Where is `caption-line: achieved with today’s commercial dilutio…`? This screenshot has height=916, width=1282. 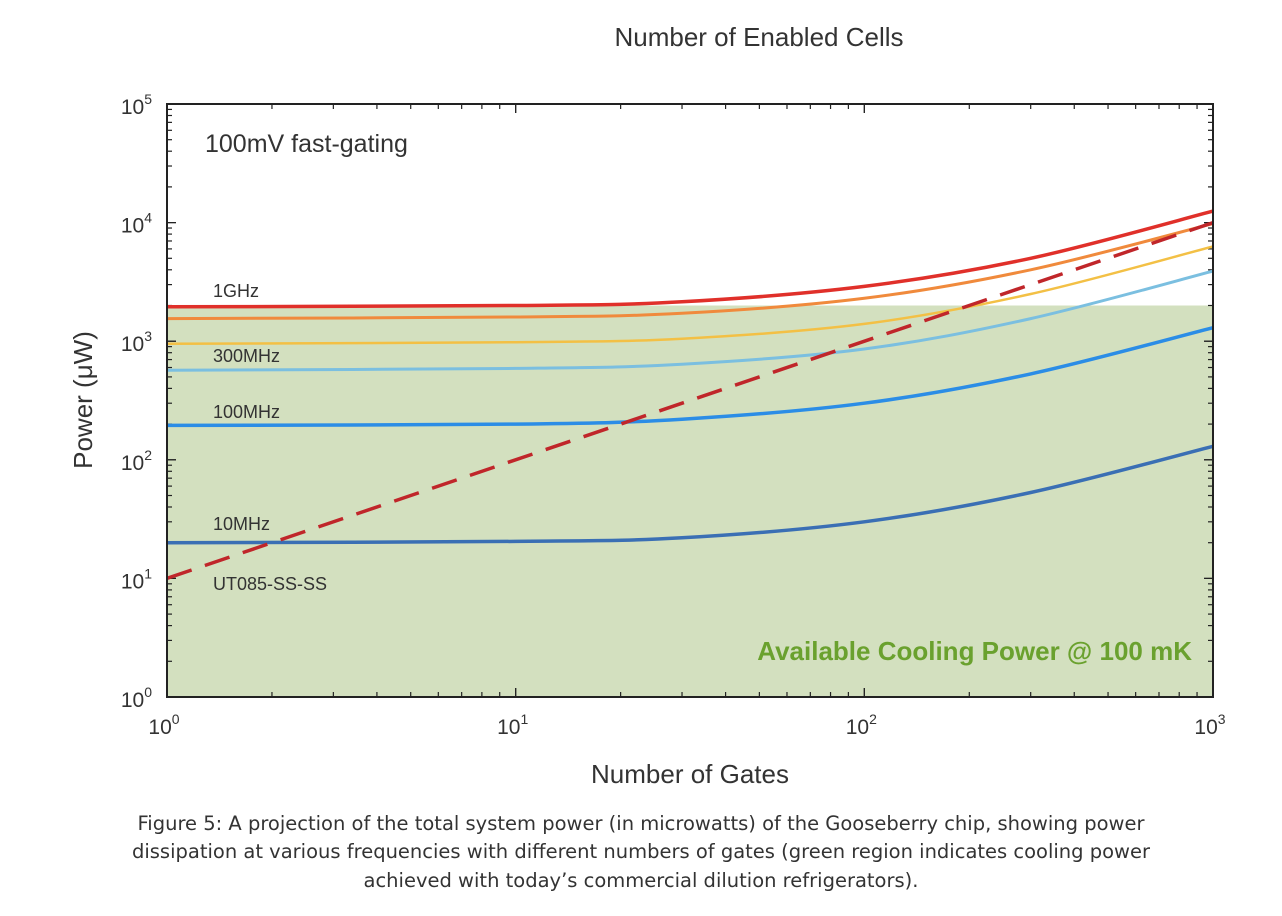 caption-line: achieved with today’s commercial dilutio… is located at coordinates (641, 880).